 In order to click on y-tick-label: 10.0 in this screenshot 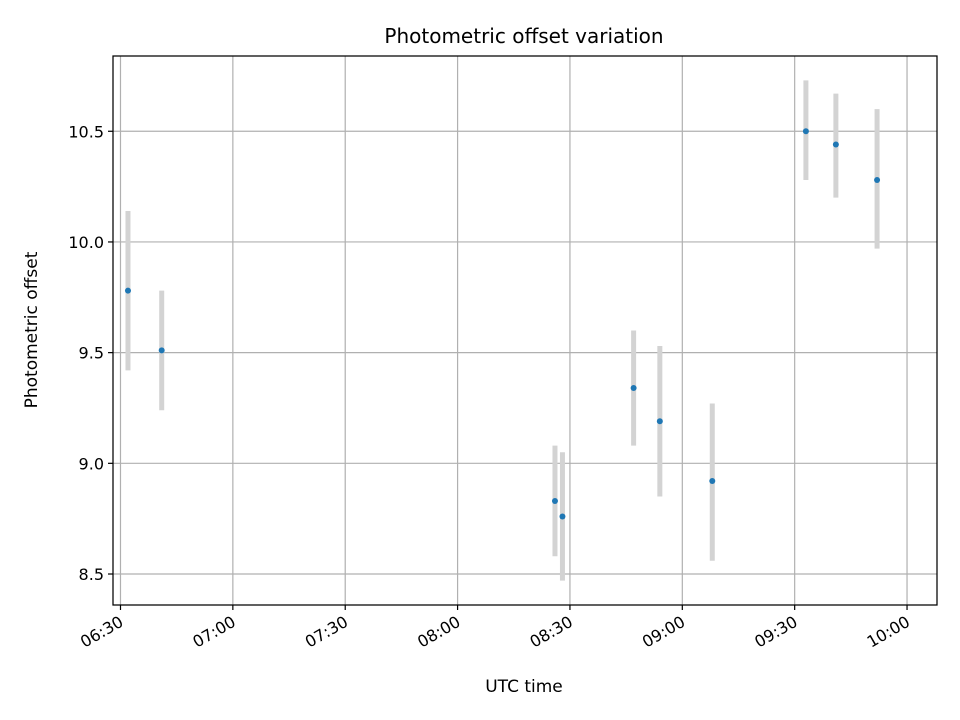, I will do `click(86, 242)`.